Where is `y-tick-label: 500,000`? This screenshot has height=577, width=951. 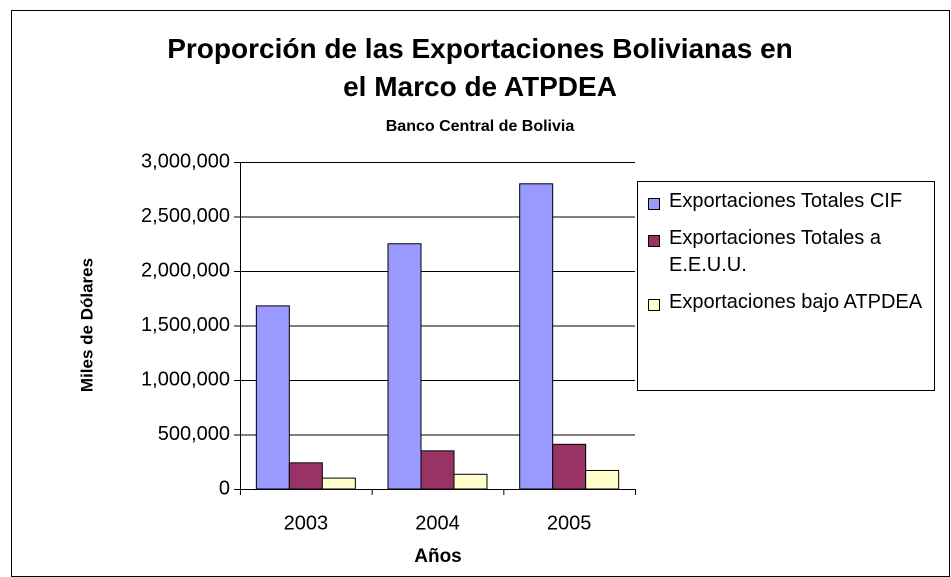 y-tick-label: 500,000 is located at coordinates (194, 434).